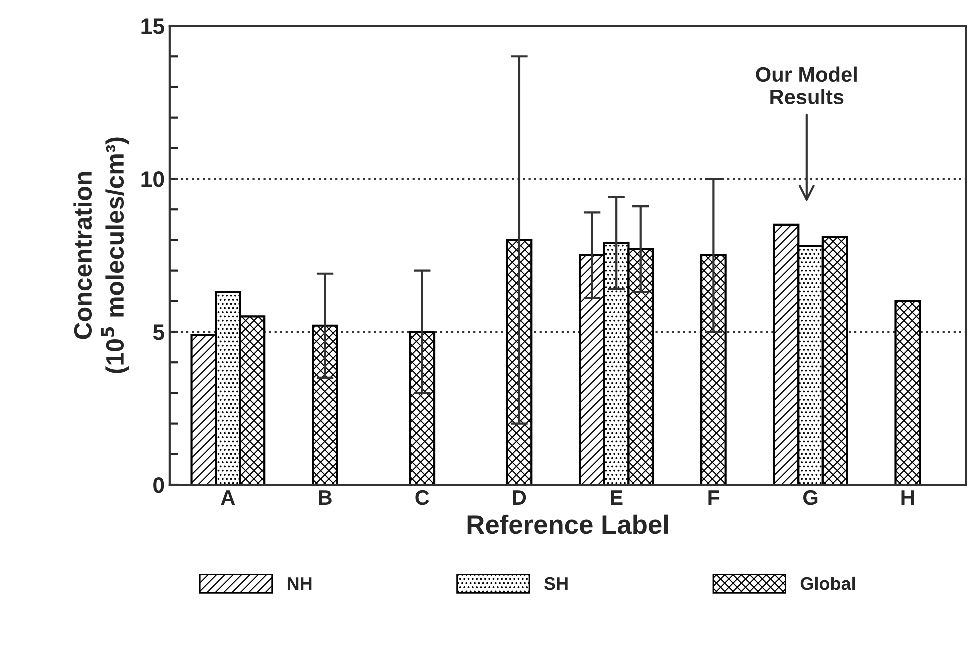 The height and width of the screenshot is (651, 971). Describe the element at coordinates (102, 256) in the screenshot. I see `y-axis-title: Concentration (10$^{5}$ molecules/cm³)` at that location.